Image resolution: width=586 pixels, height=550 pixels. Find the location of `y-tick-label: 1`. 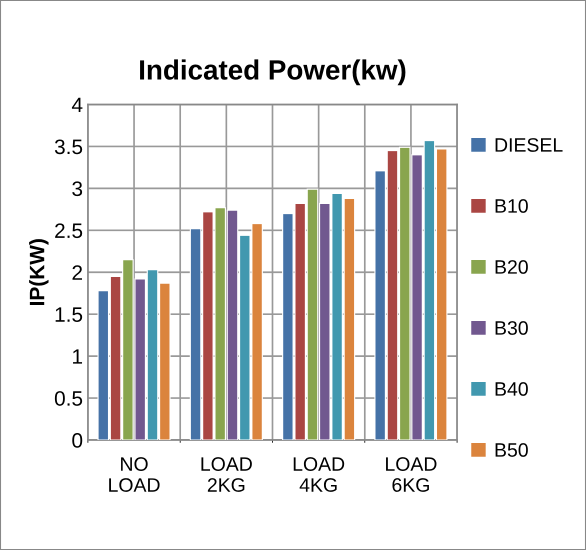

y-tick-label: 1 is located at coordinates (77, 356).